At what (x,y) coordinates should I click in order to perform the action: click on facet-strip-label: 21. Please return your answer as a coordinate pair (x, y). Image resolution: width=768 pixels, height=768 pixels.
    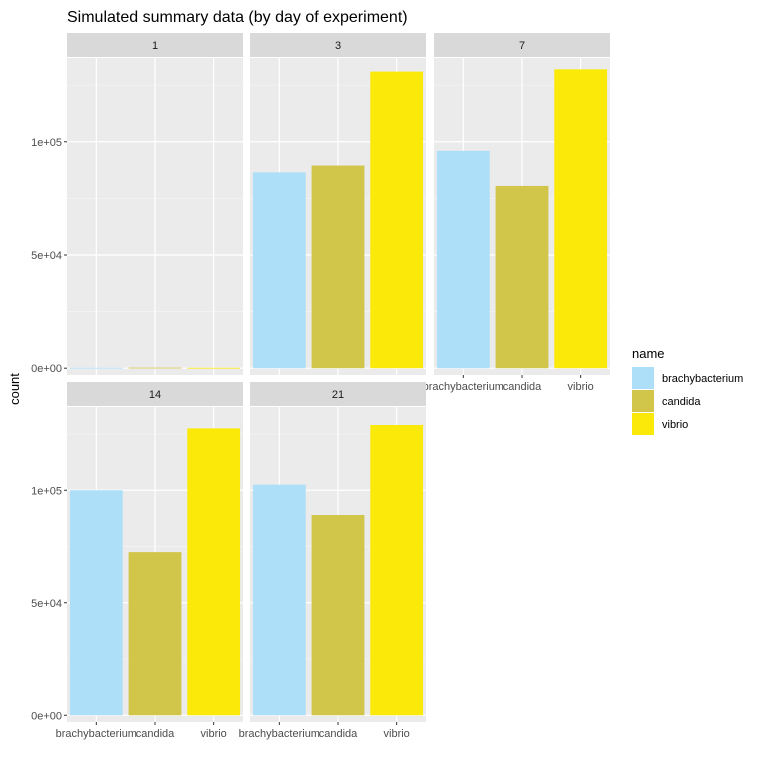
    Looking at the image, I should click on (338, 395).